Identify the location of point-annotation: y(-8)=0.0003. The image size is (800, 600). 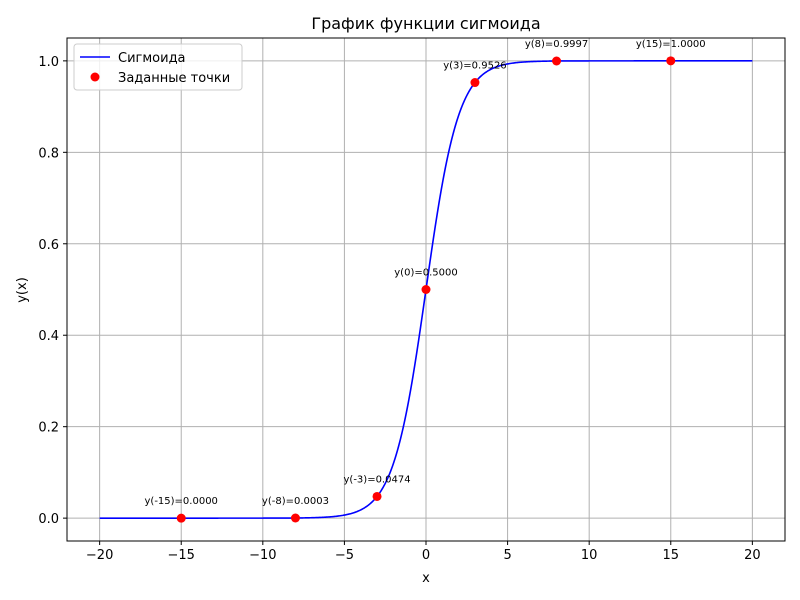
(295, 501).